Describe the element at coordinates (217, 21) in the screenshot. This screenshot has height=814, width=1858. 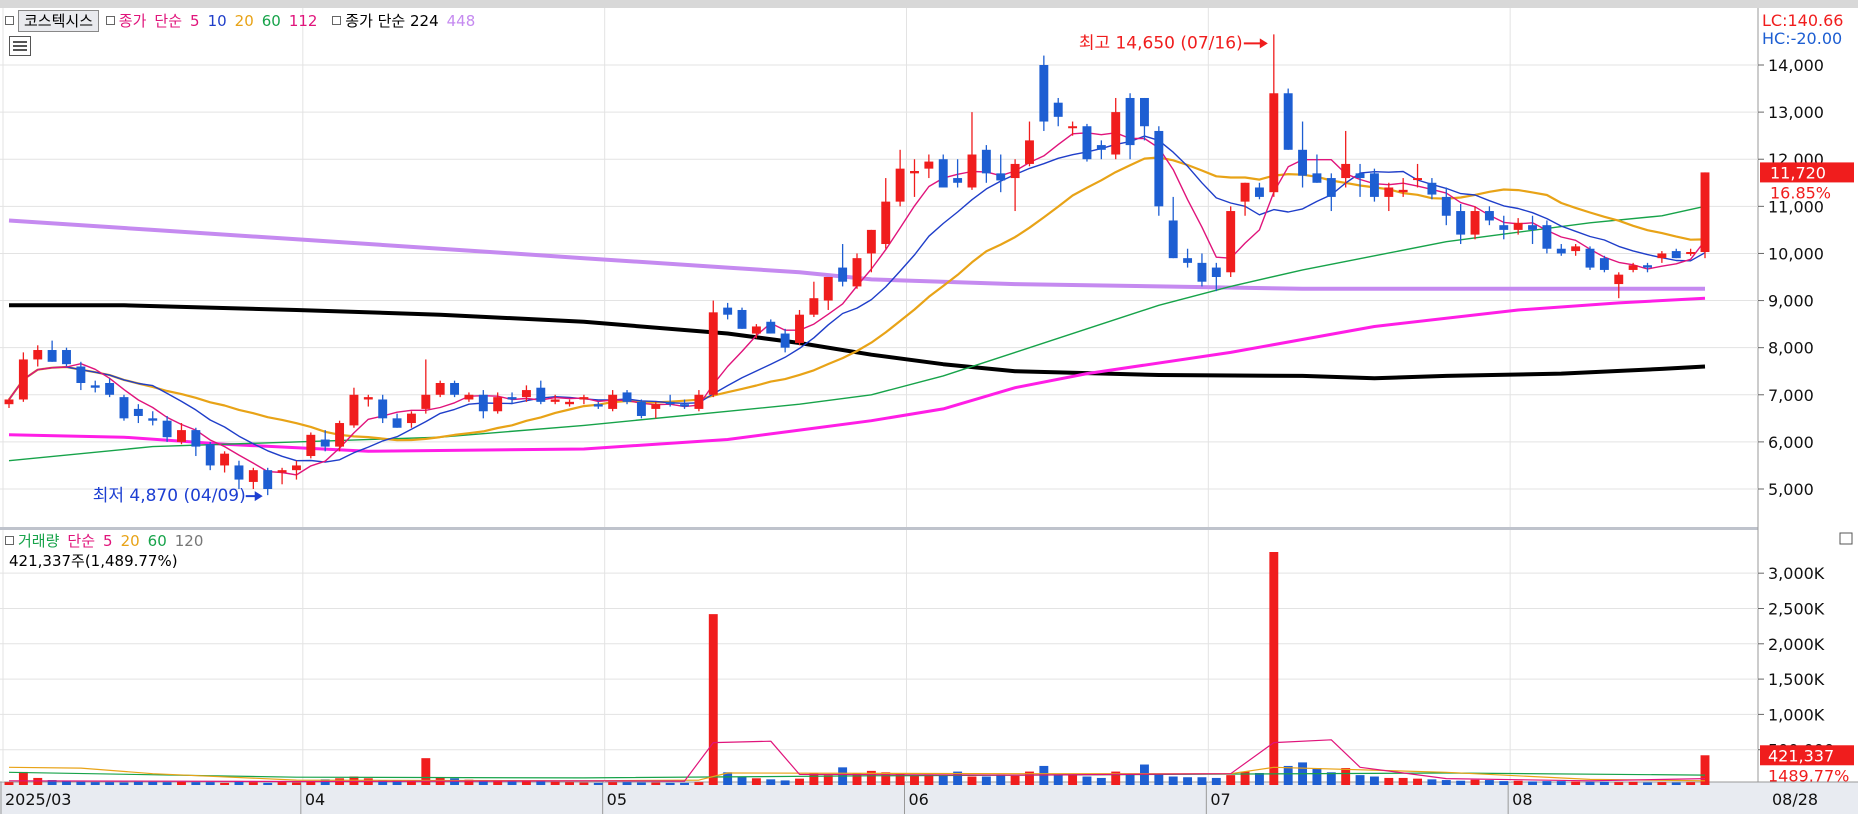
I see `price-legend-item-3: 10` at that location.